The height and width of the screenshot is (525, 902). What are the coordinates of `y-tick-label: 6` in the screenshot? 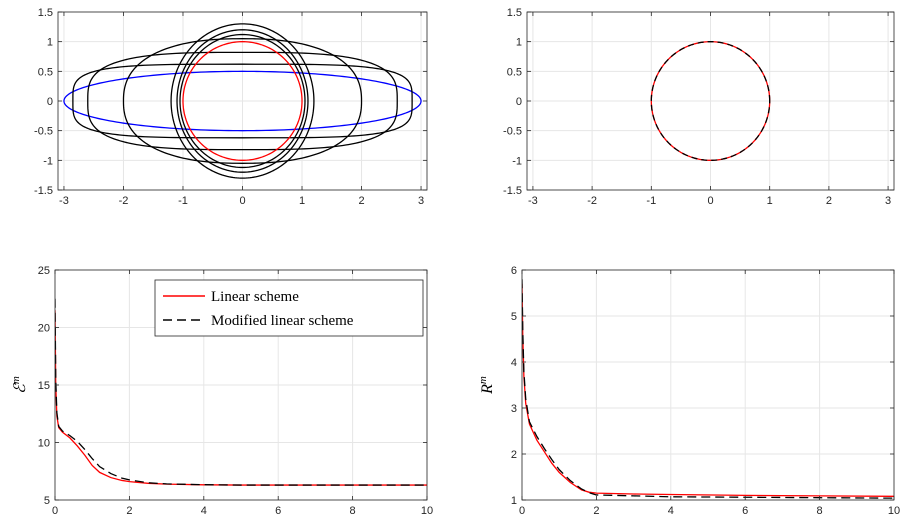 It's located at (514, 271).